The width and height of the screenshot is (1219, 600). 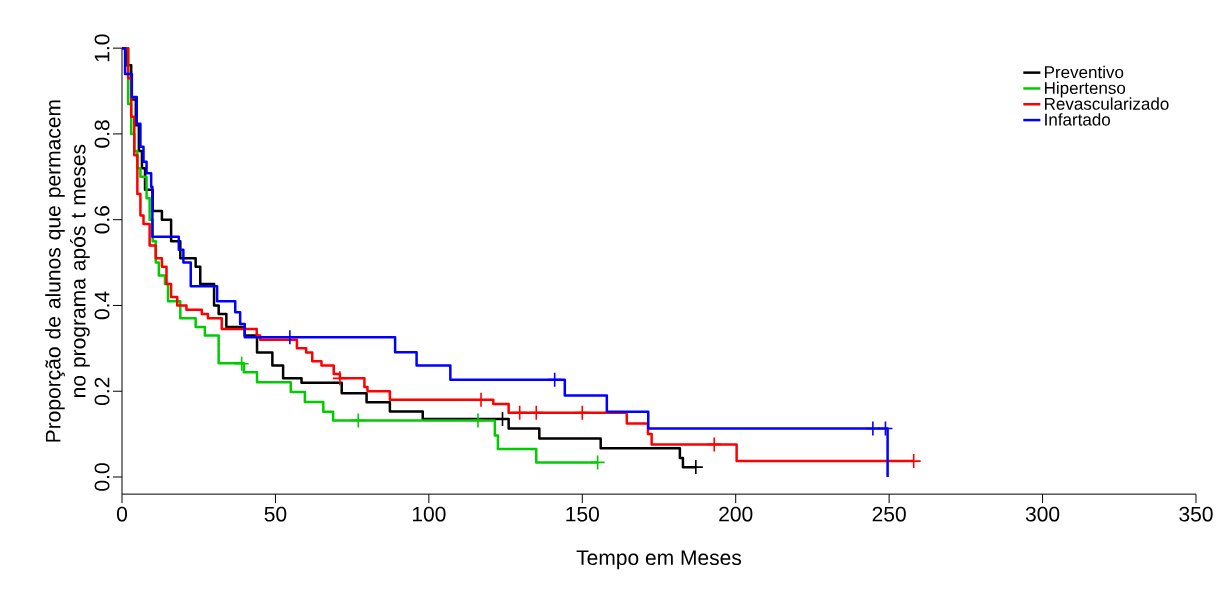 What do you see at coordinates (102, 220) in the screenshot?
I see `y-tick-label: 0.6` at bounding box center [102, 220].